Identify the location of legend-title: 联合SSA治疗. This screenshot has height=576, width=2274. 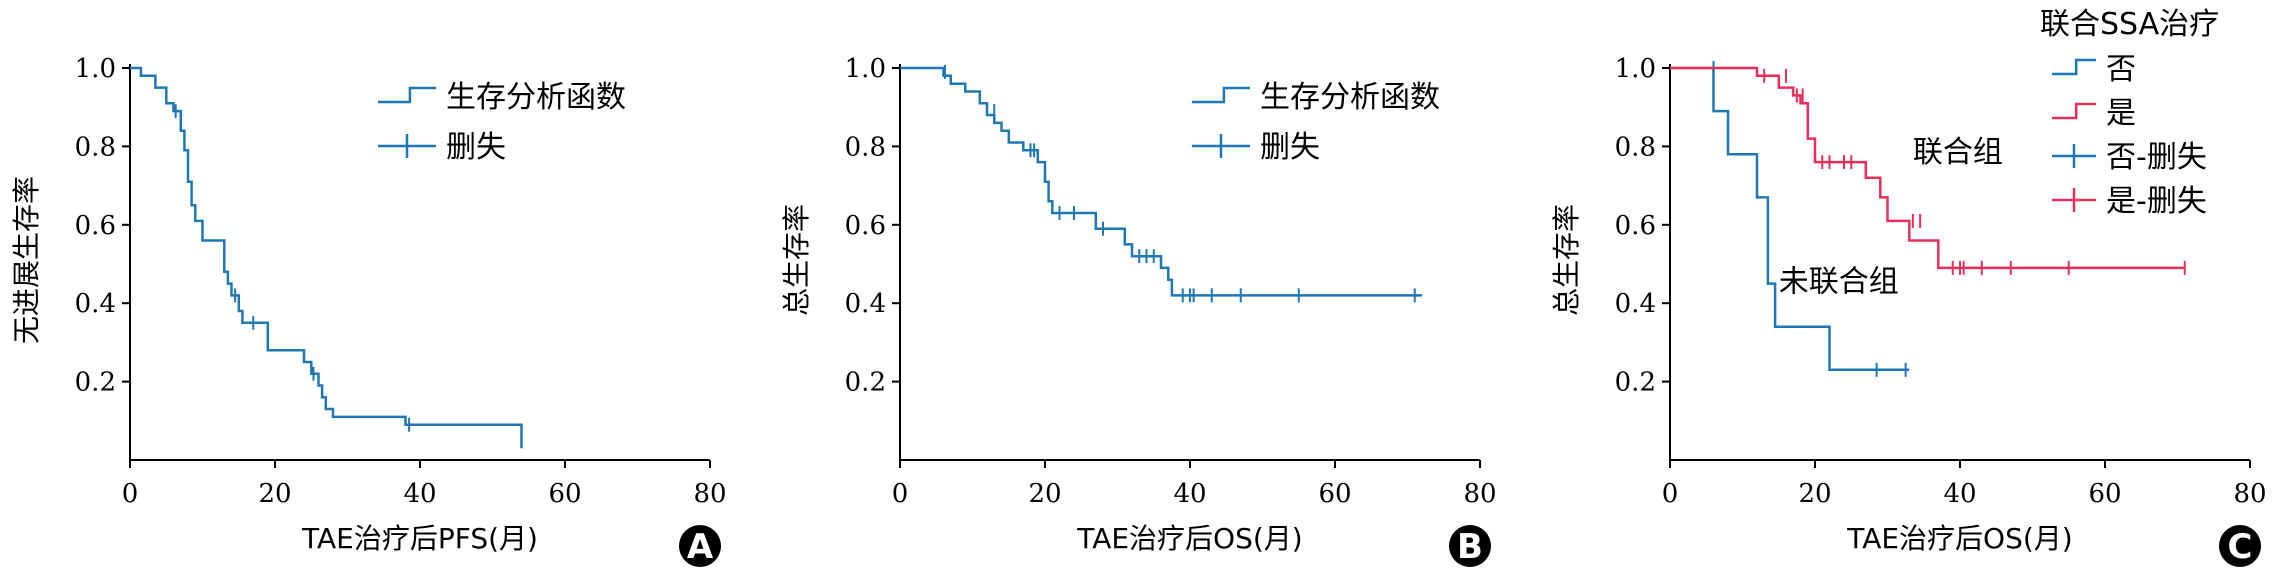
(2129, 24).